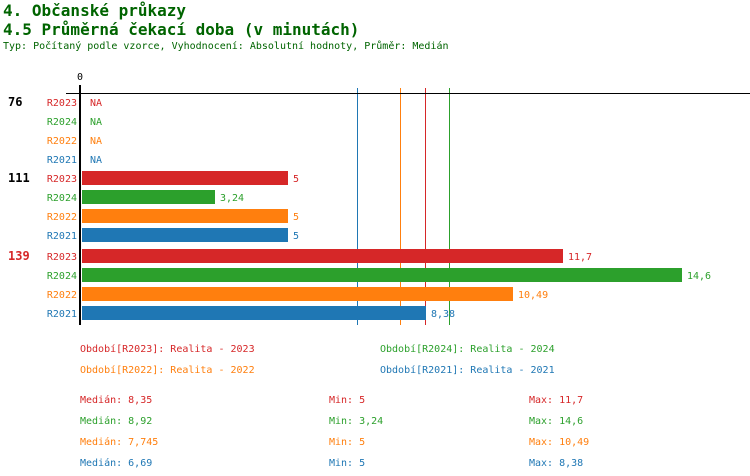 The width and height of the screenshot is (750, 476). Describe the element at coordinates (580, 257) in the screenshot. I see `bar-value-label: 11,7` at that location.